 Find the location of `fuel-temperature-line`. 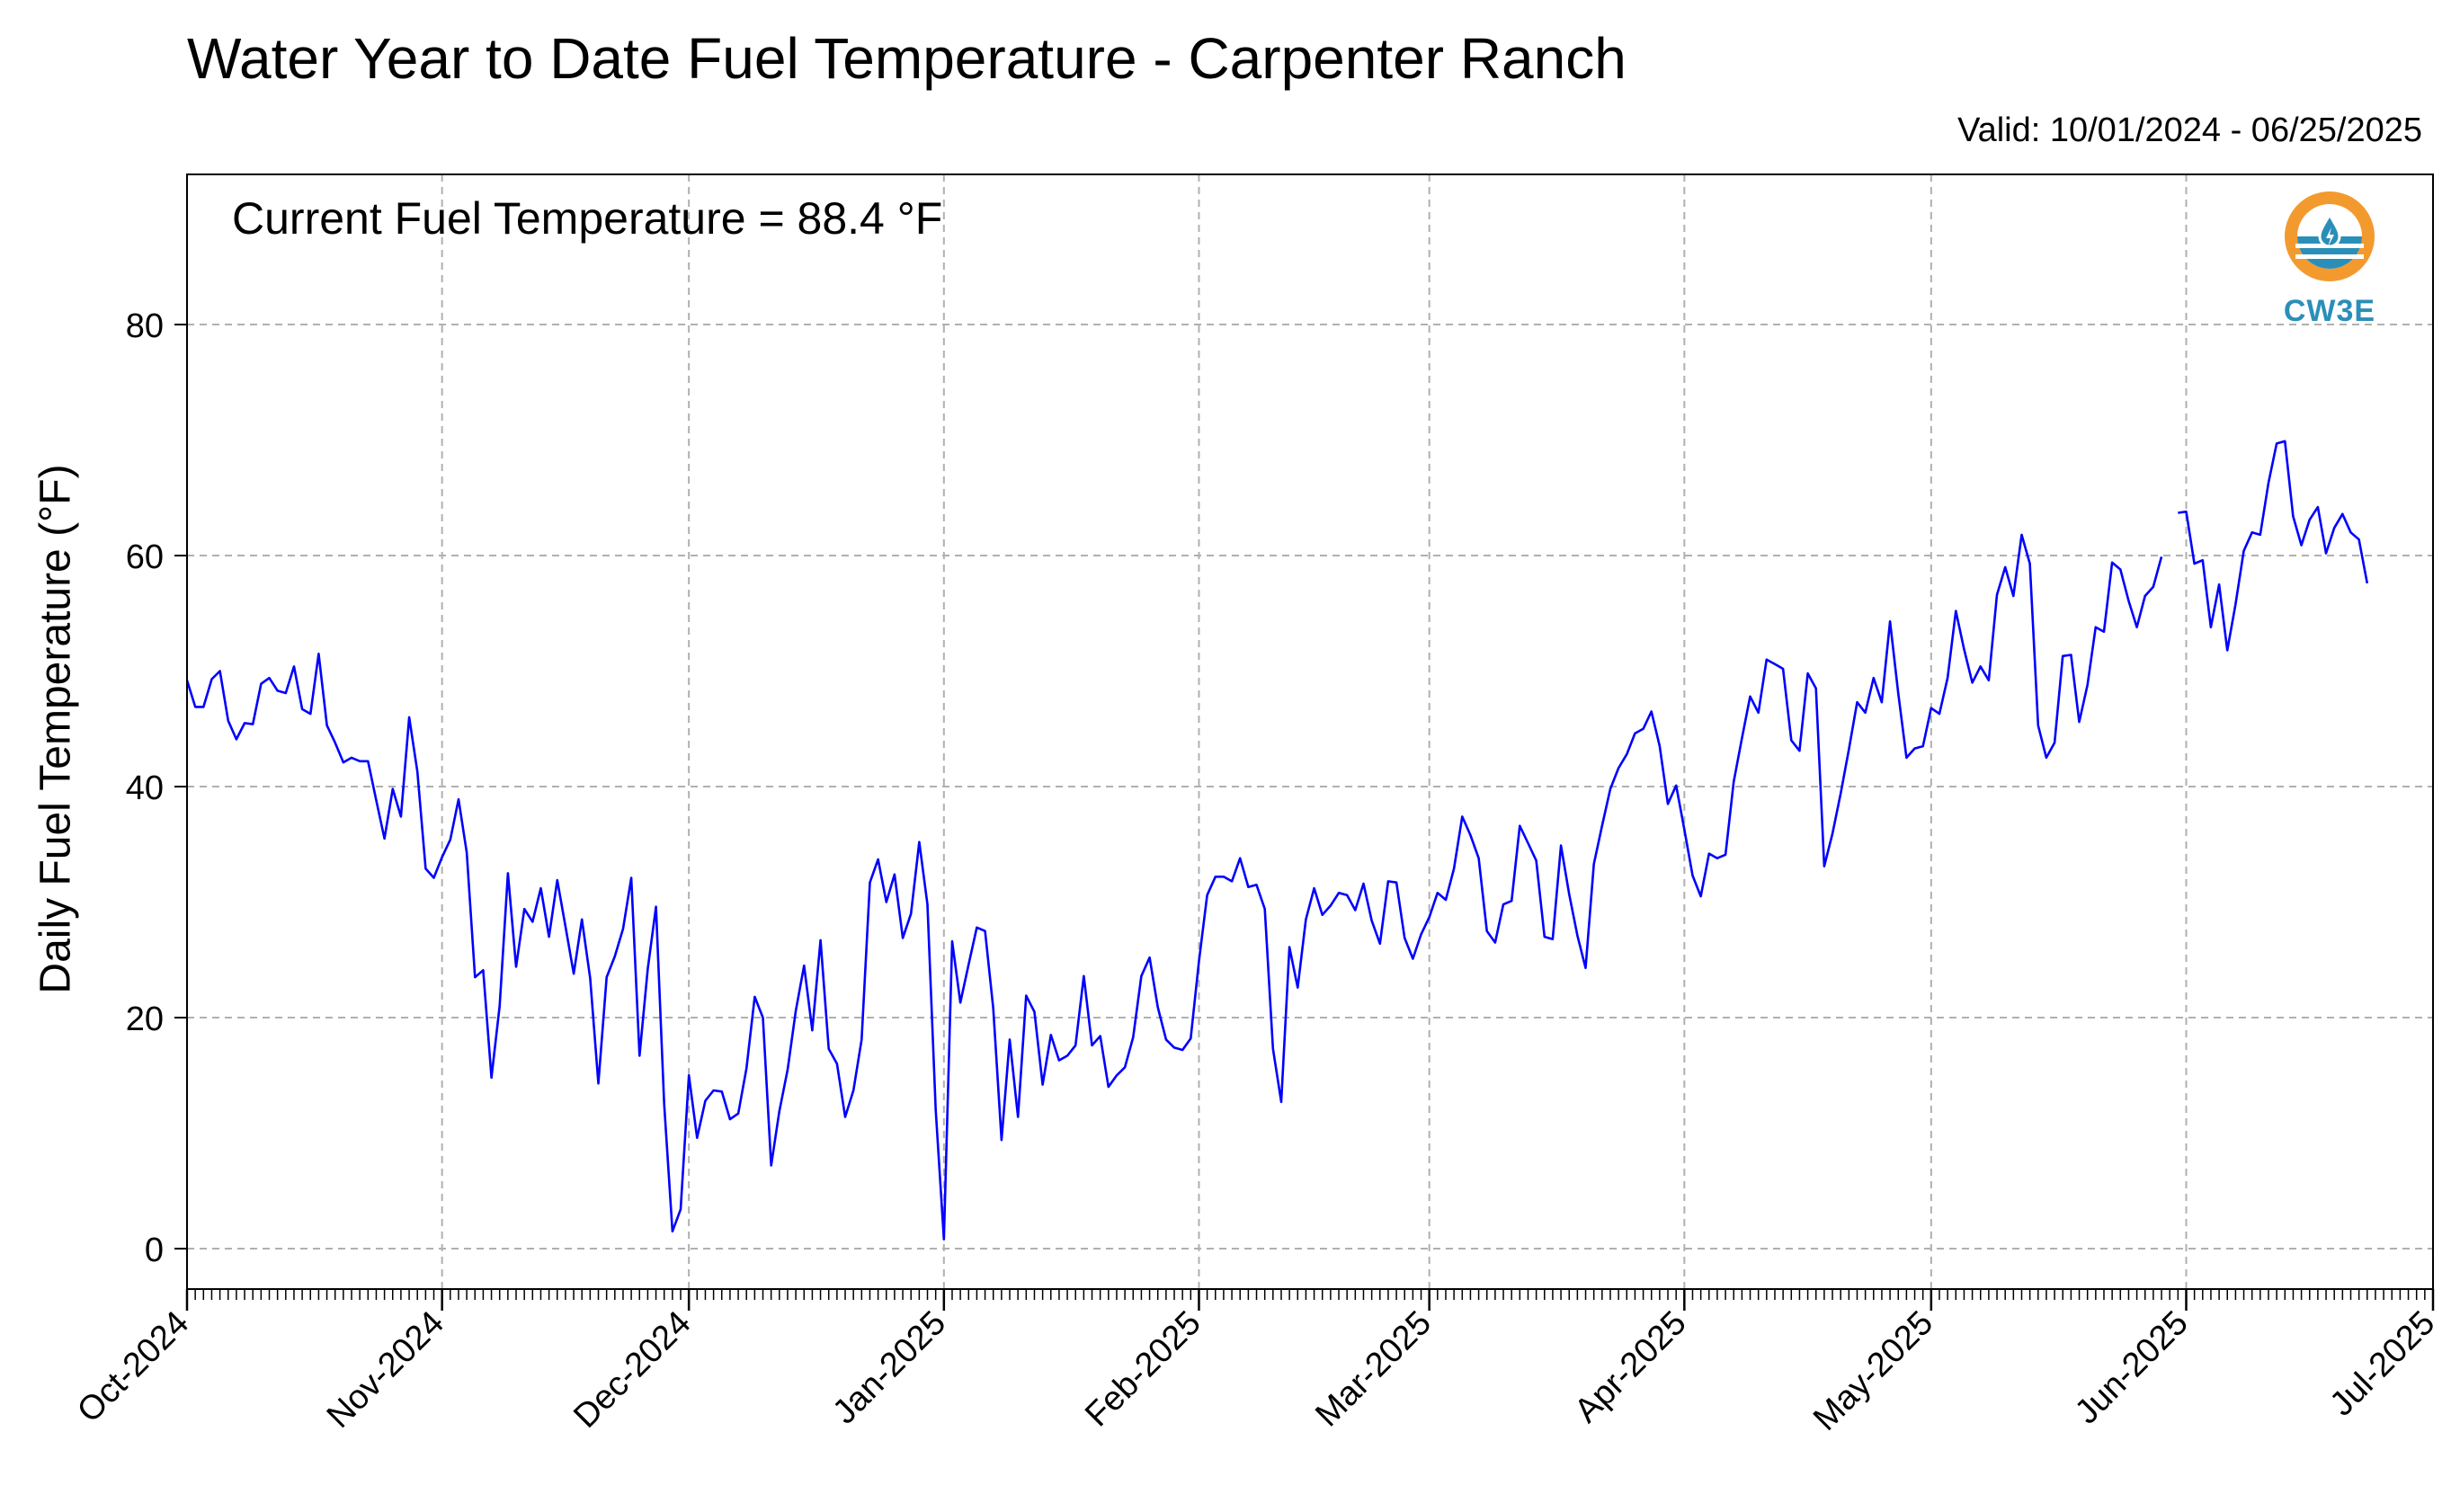

fuel-temperature-line is located at coordinates (2273, 546).